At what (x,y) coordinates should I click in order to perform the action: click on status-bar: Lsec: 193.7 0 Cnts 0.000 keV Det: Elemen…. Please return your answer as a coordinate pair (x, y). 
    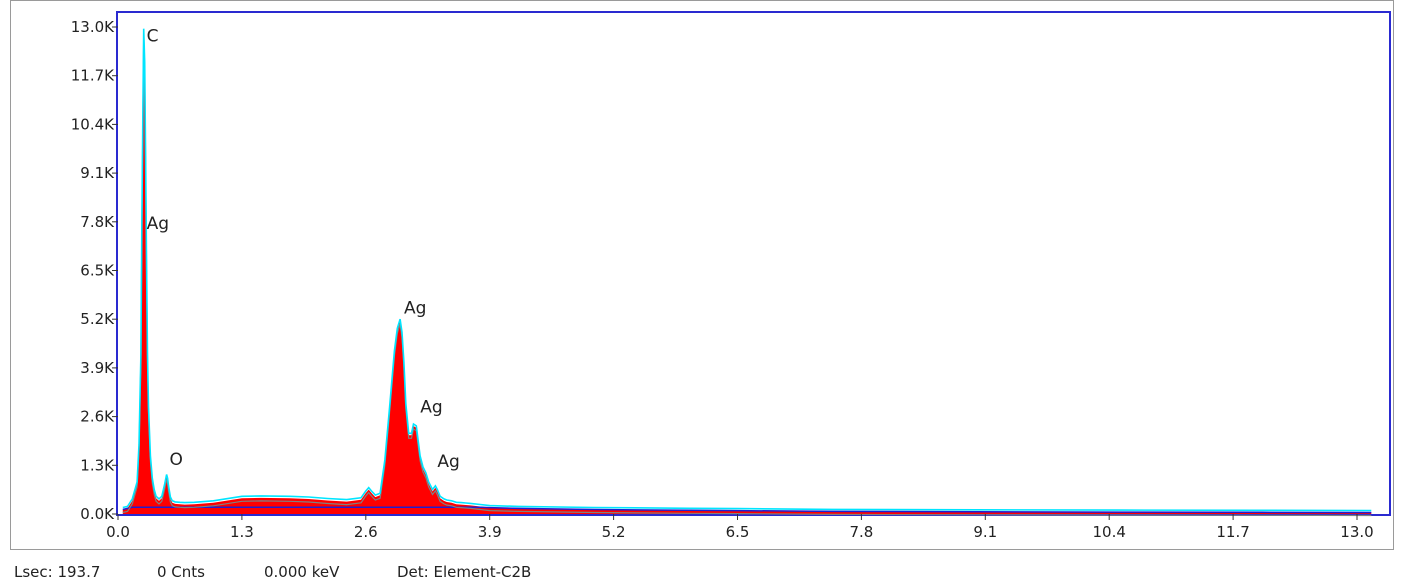
    Looking at the image, I should click on (704, 574).